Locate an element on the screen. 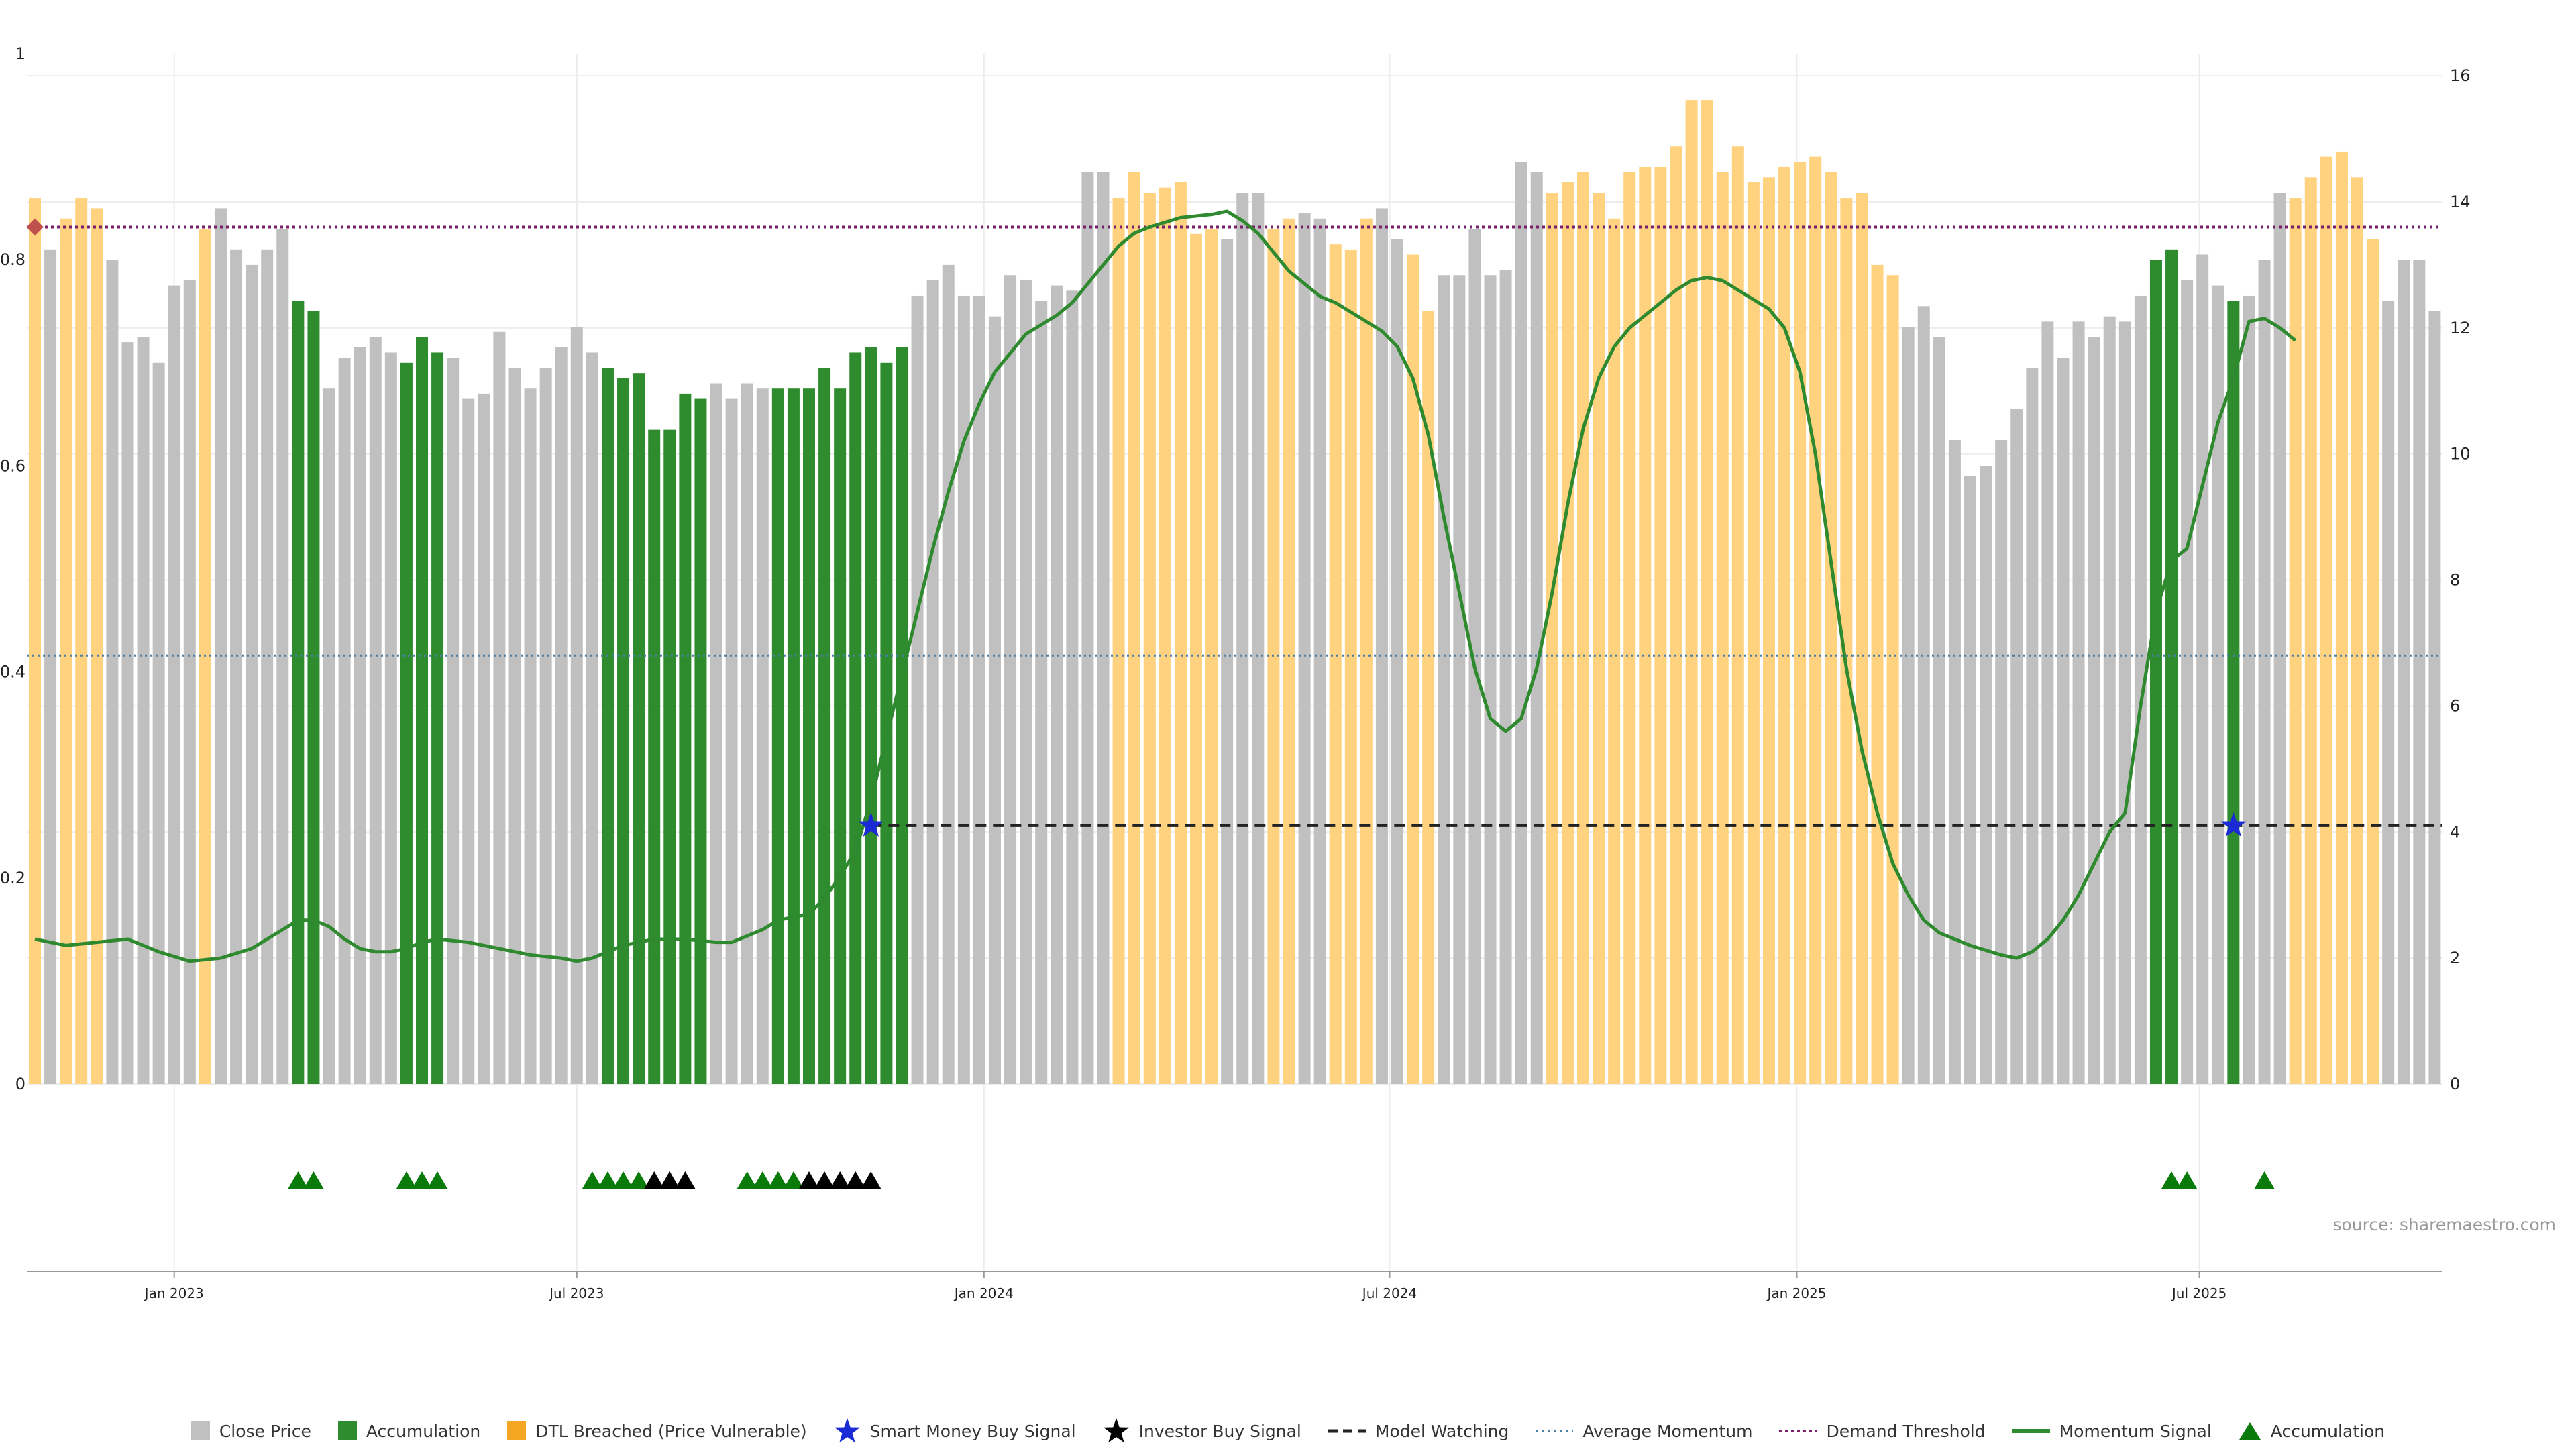  dotted-blue-line-icon is located at coordinates (1555, 1431).